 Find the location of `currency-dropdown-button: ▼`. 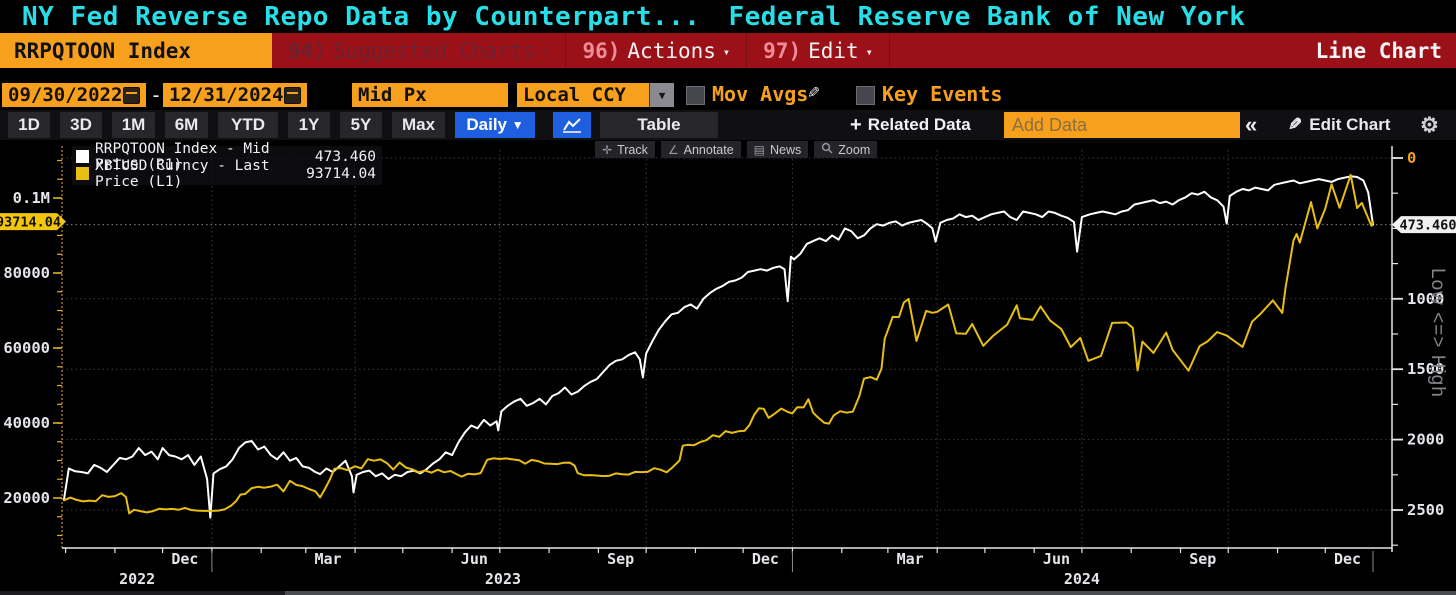

currency-dropdown-button: ▼ is located at coordinates (661, 95).